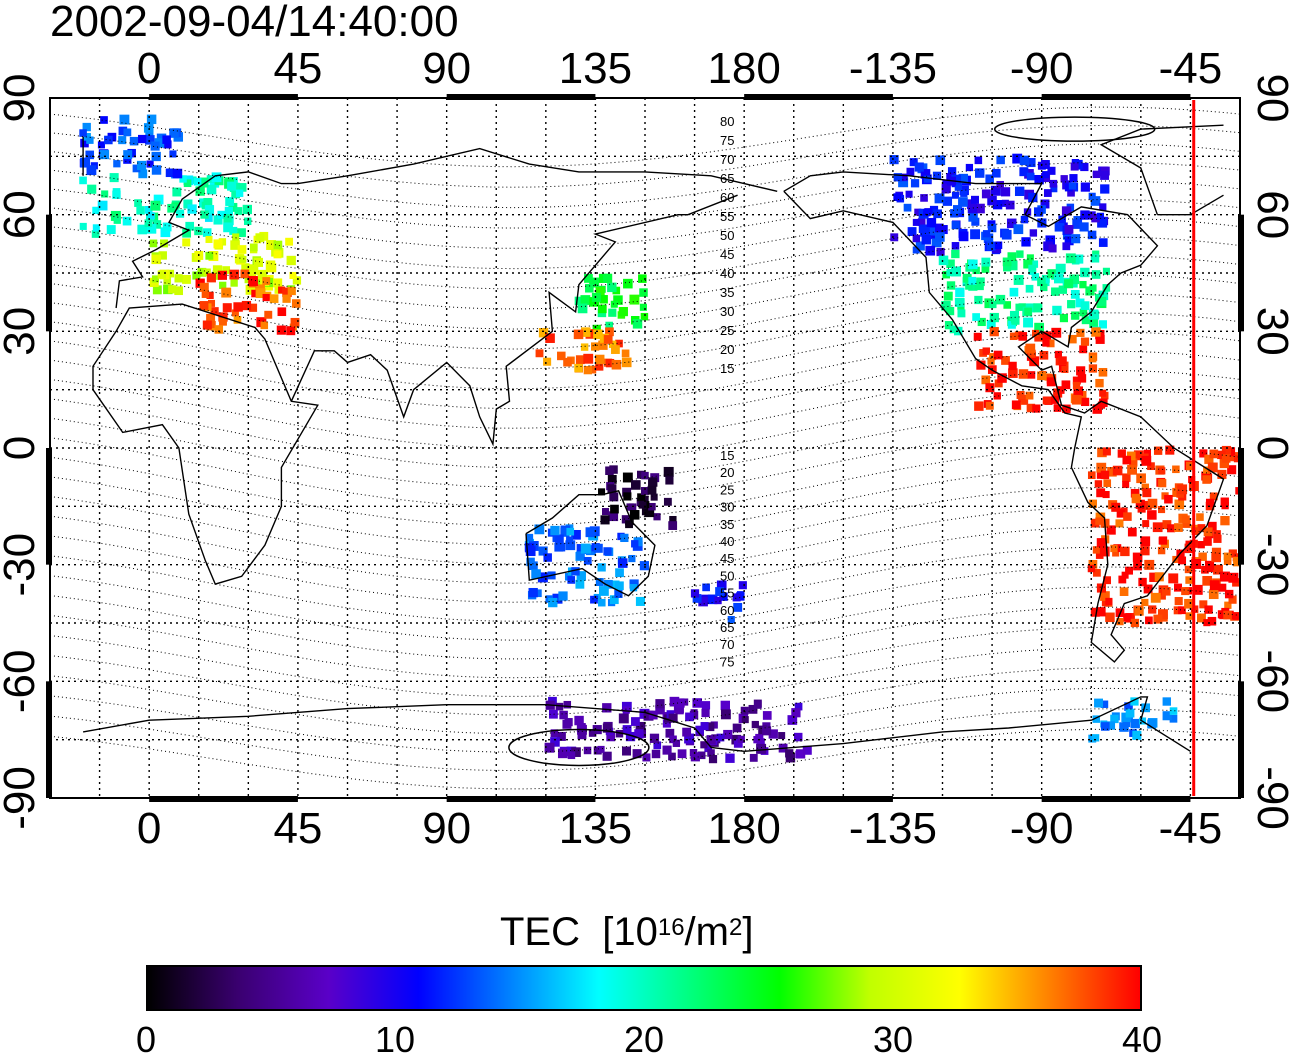 The width and height of the screenshot is (1292, 1060). I want to click on y-tick-label: 60, so click(22, 214).